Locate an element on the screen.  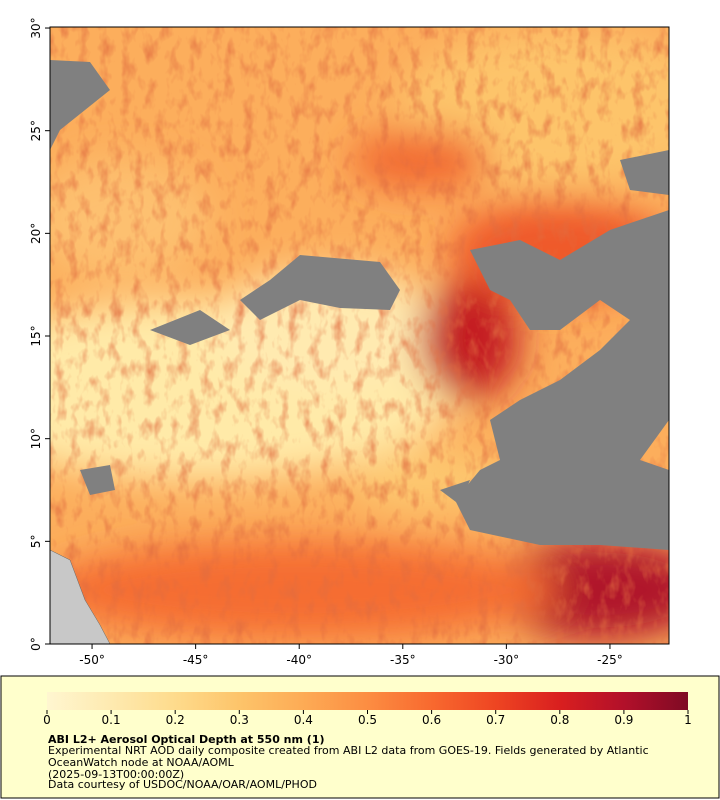
caption-line: (2025-09-13T00:00:00Z) is located at coordinates (116, 774).